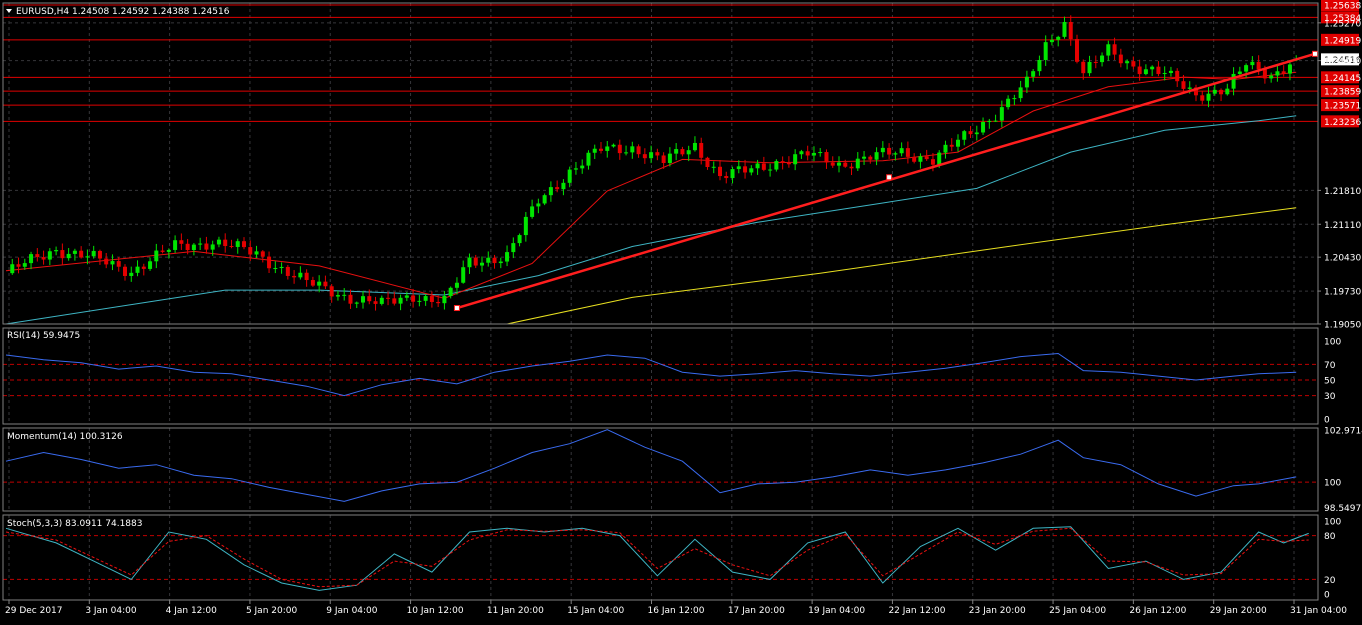 The width and height of the screenshot is (1362, 625). I want to click on rsi-tick-label: 30, so click(1330, 397).